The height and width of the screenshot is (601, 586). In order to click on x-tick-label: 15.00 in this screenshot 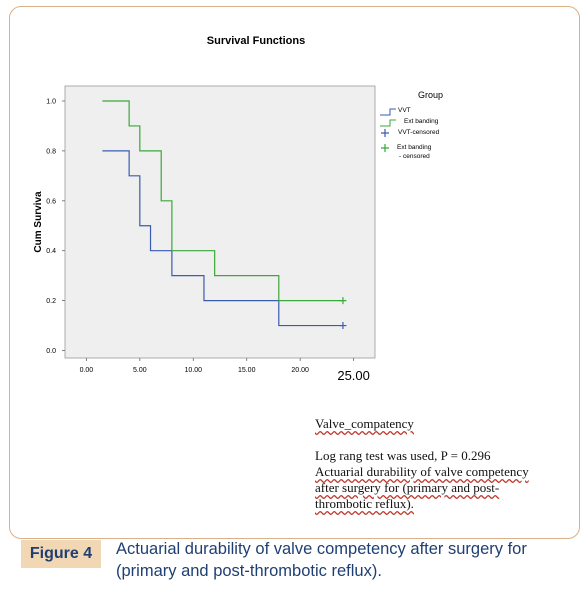, I will do `click(247, 370)`.